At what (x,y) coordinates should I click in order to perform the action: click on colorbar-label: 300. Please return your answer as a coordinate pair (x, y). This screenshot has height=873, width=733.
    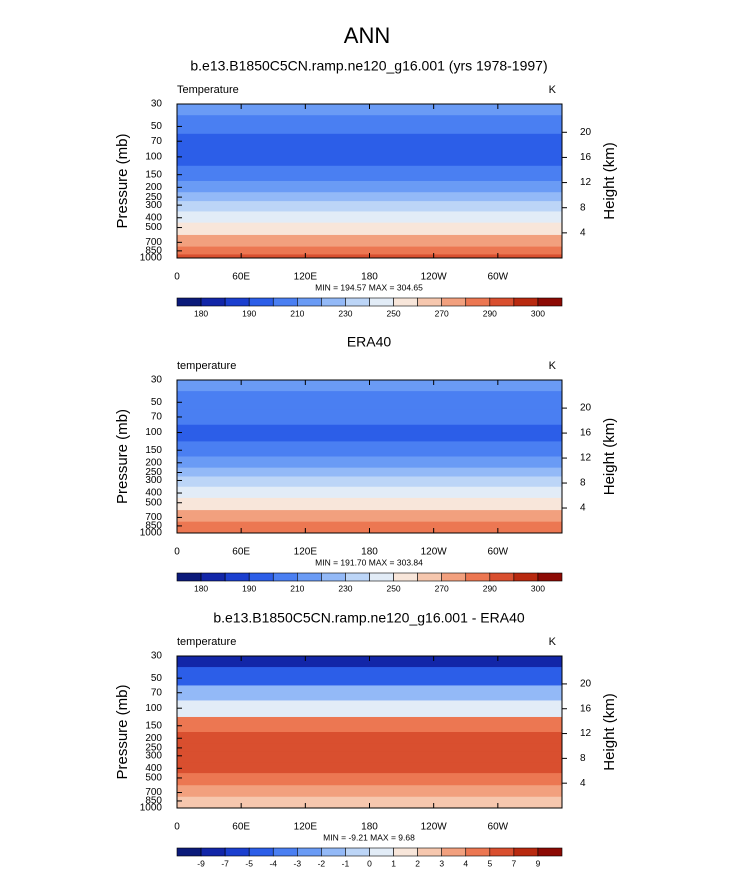
    Looking at the image, I should click on (538, 588).